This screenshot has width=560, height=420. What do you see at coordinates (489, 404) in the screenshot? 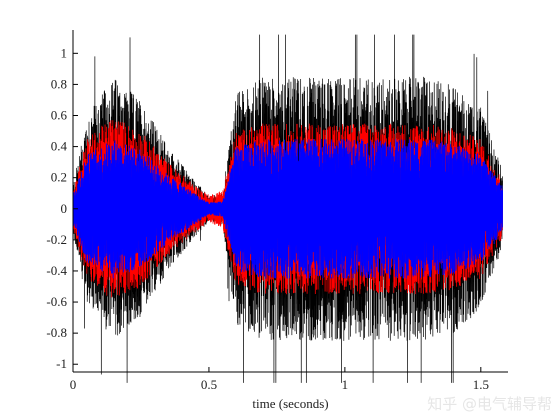
I see `watermark: 知乎 @电气辅导帮` at bounding box center [489, 404].